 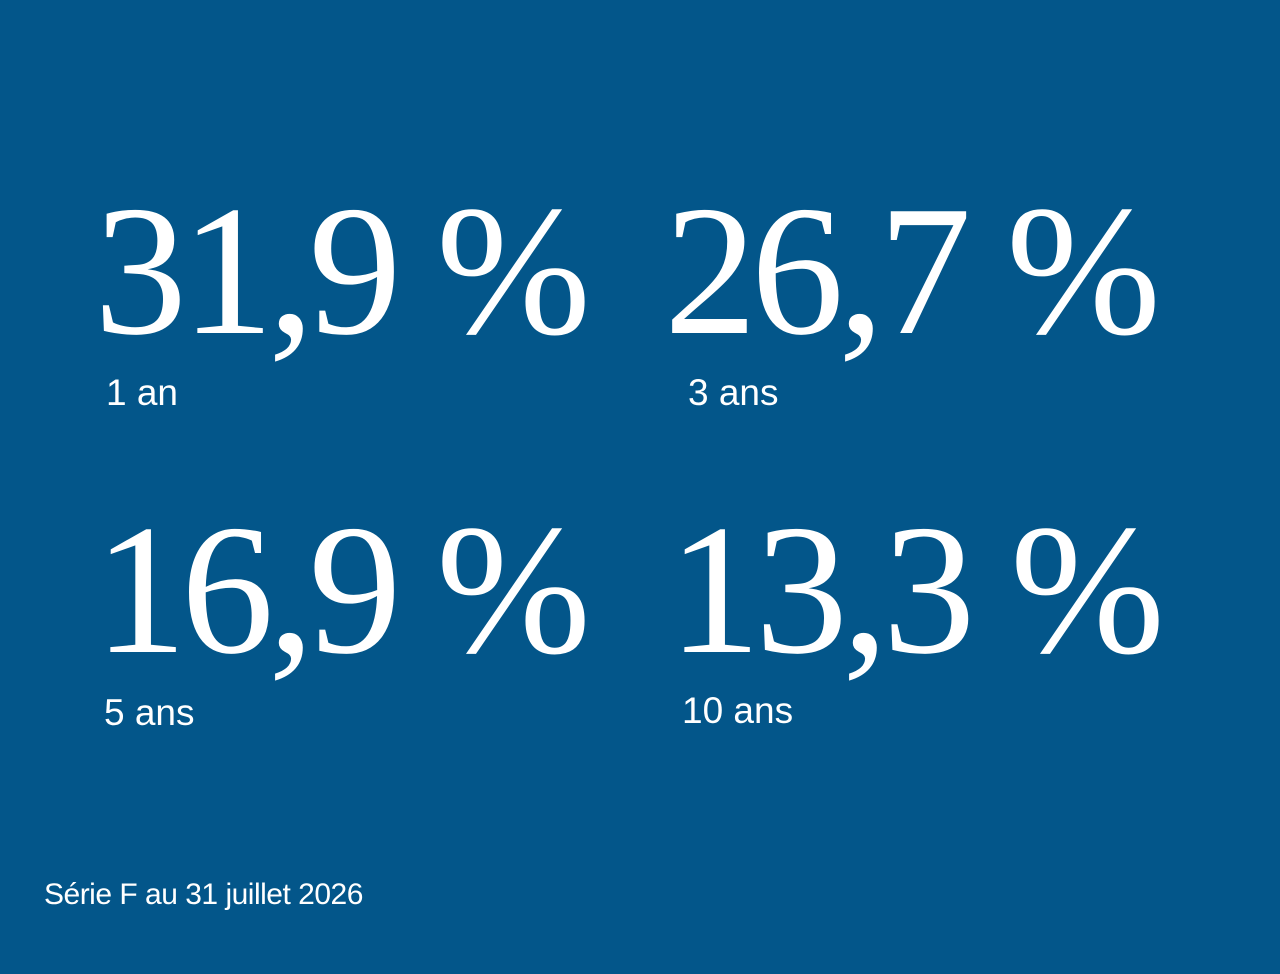 What do you see at coordinates (342, 590) in the screenshot?
I see `stat-value: 16,9 %` at bounding box center [342, 590].